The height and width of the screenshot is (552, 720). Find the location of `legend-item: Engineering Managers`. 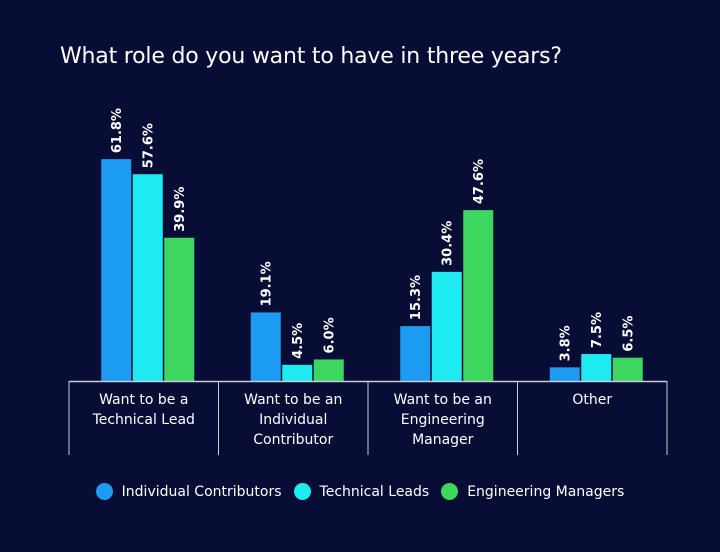

legend-item: Engineering Managers is located at coordinates (532, 491).